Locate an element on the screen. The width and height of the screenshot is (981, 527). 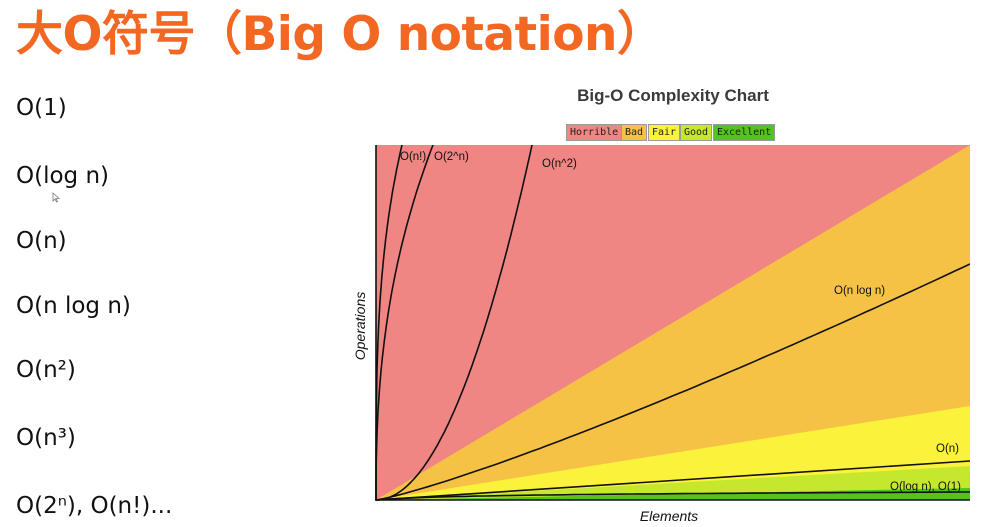
legend-item-excellent: Excellent is located at coordinates (744, 132).